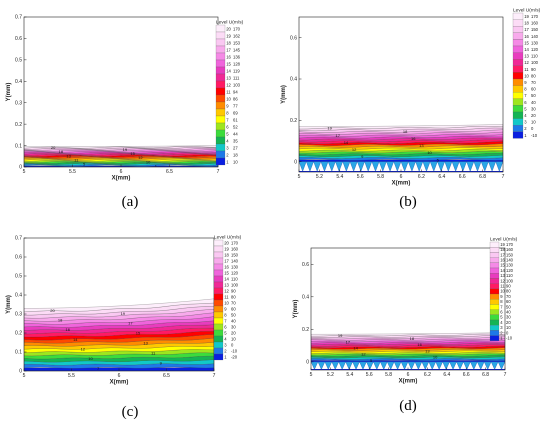 The width and height of the screenshot is (550, 425). I want to click on plot-background, so click(121, 92).